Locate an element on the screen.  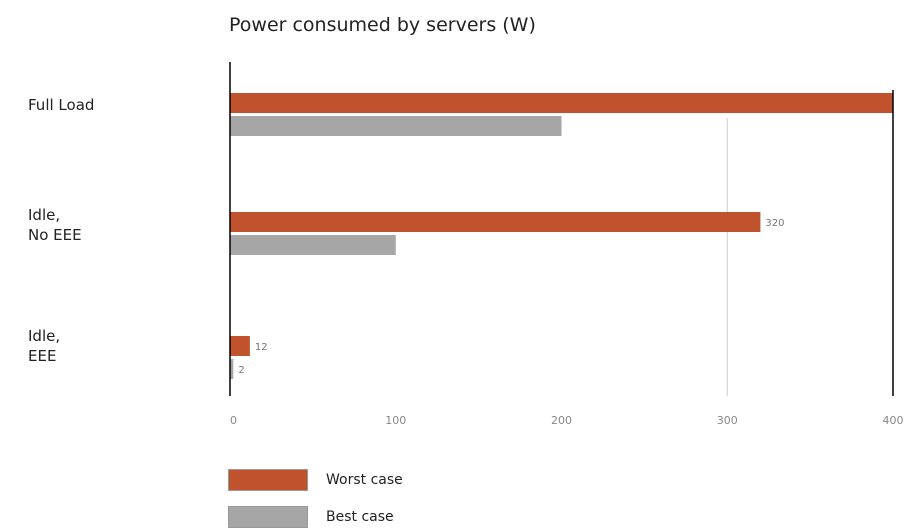
chart-title: Power consumed by servers (W) is located at coordinates (382, 25).